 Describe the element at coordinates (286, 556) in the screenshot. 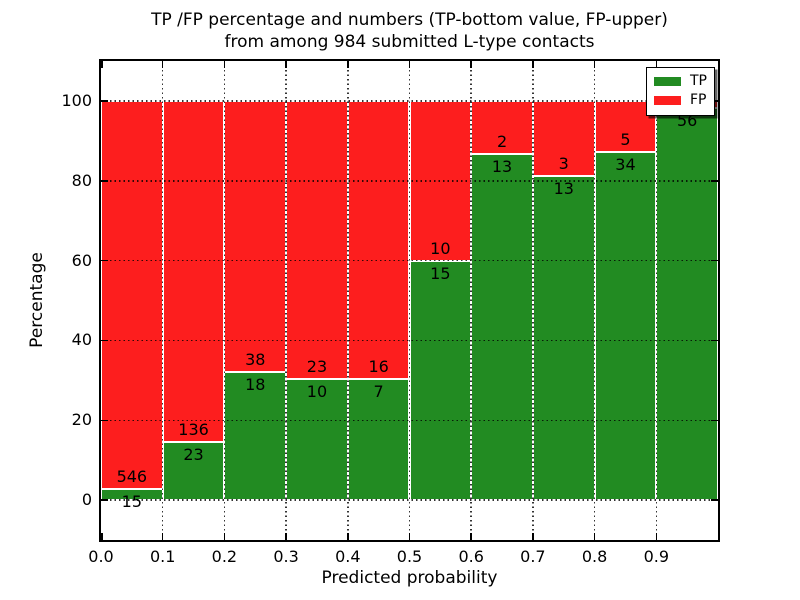

I see `x-tick-label: 0.3` at that location.